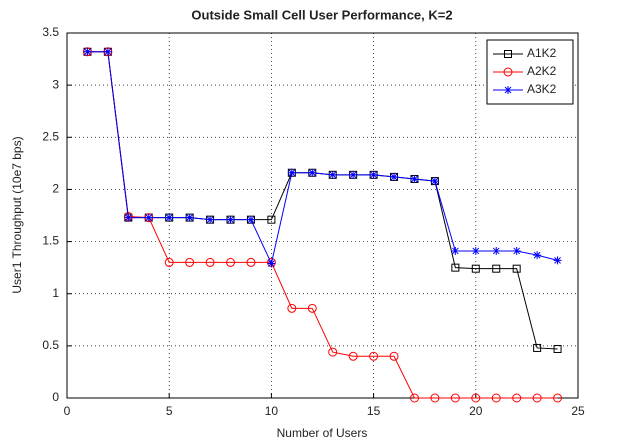 This screenshot has height=444, width=618. I want to click on y-tick-label: 3.5, so click(50, 32).